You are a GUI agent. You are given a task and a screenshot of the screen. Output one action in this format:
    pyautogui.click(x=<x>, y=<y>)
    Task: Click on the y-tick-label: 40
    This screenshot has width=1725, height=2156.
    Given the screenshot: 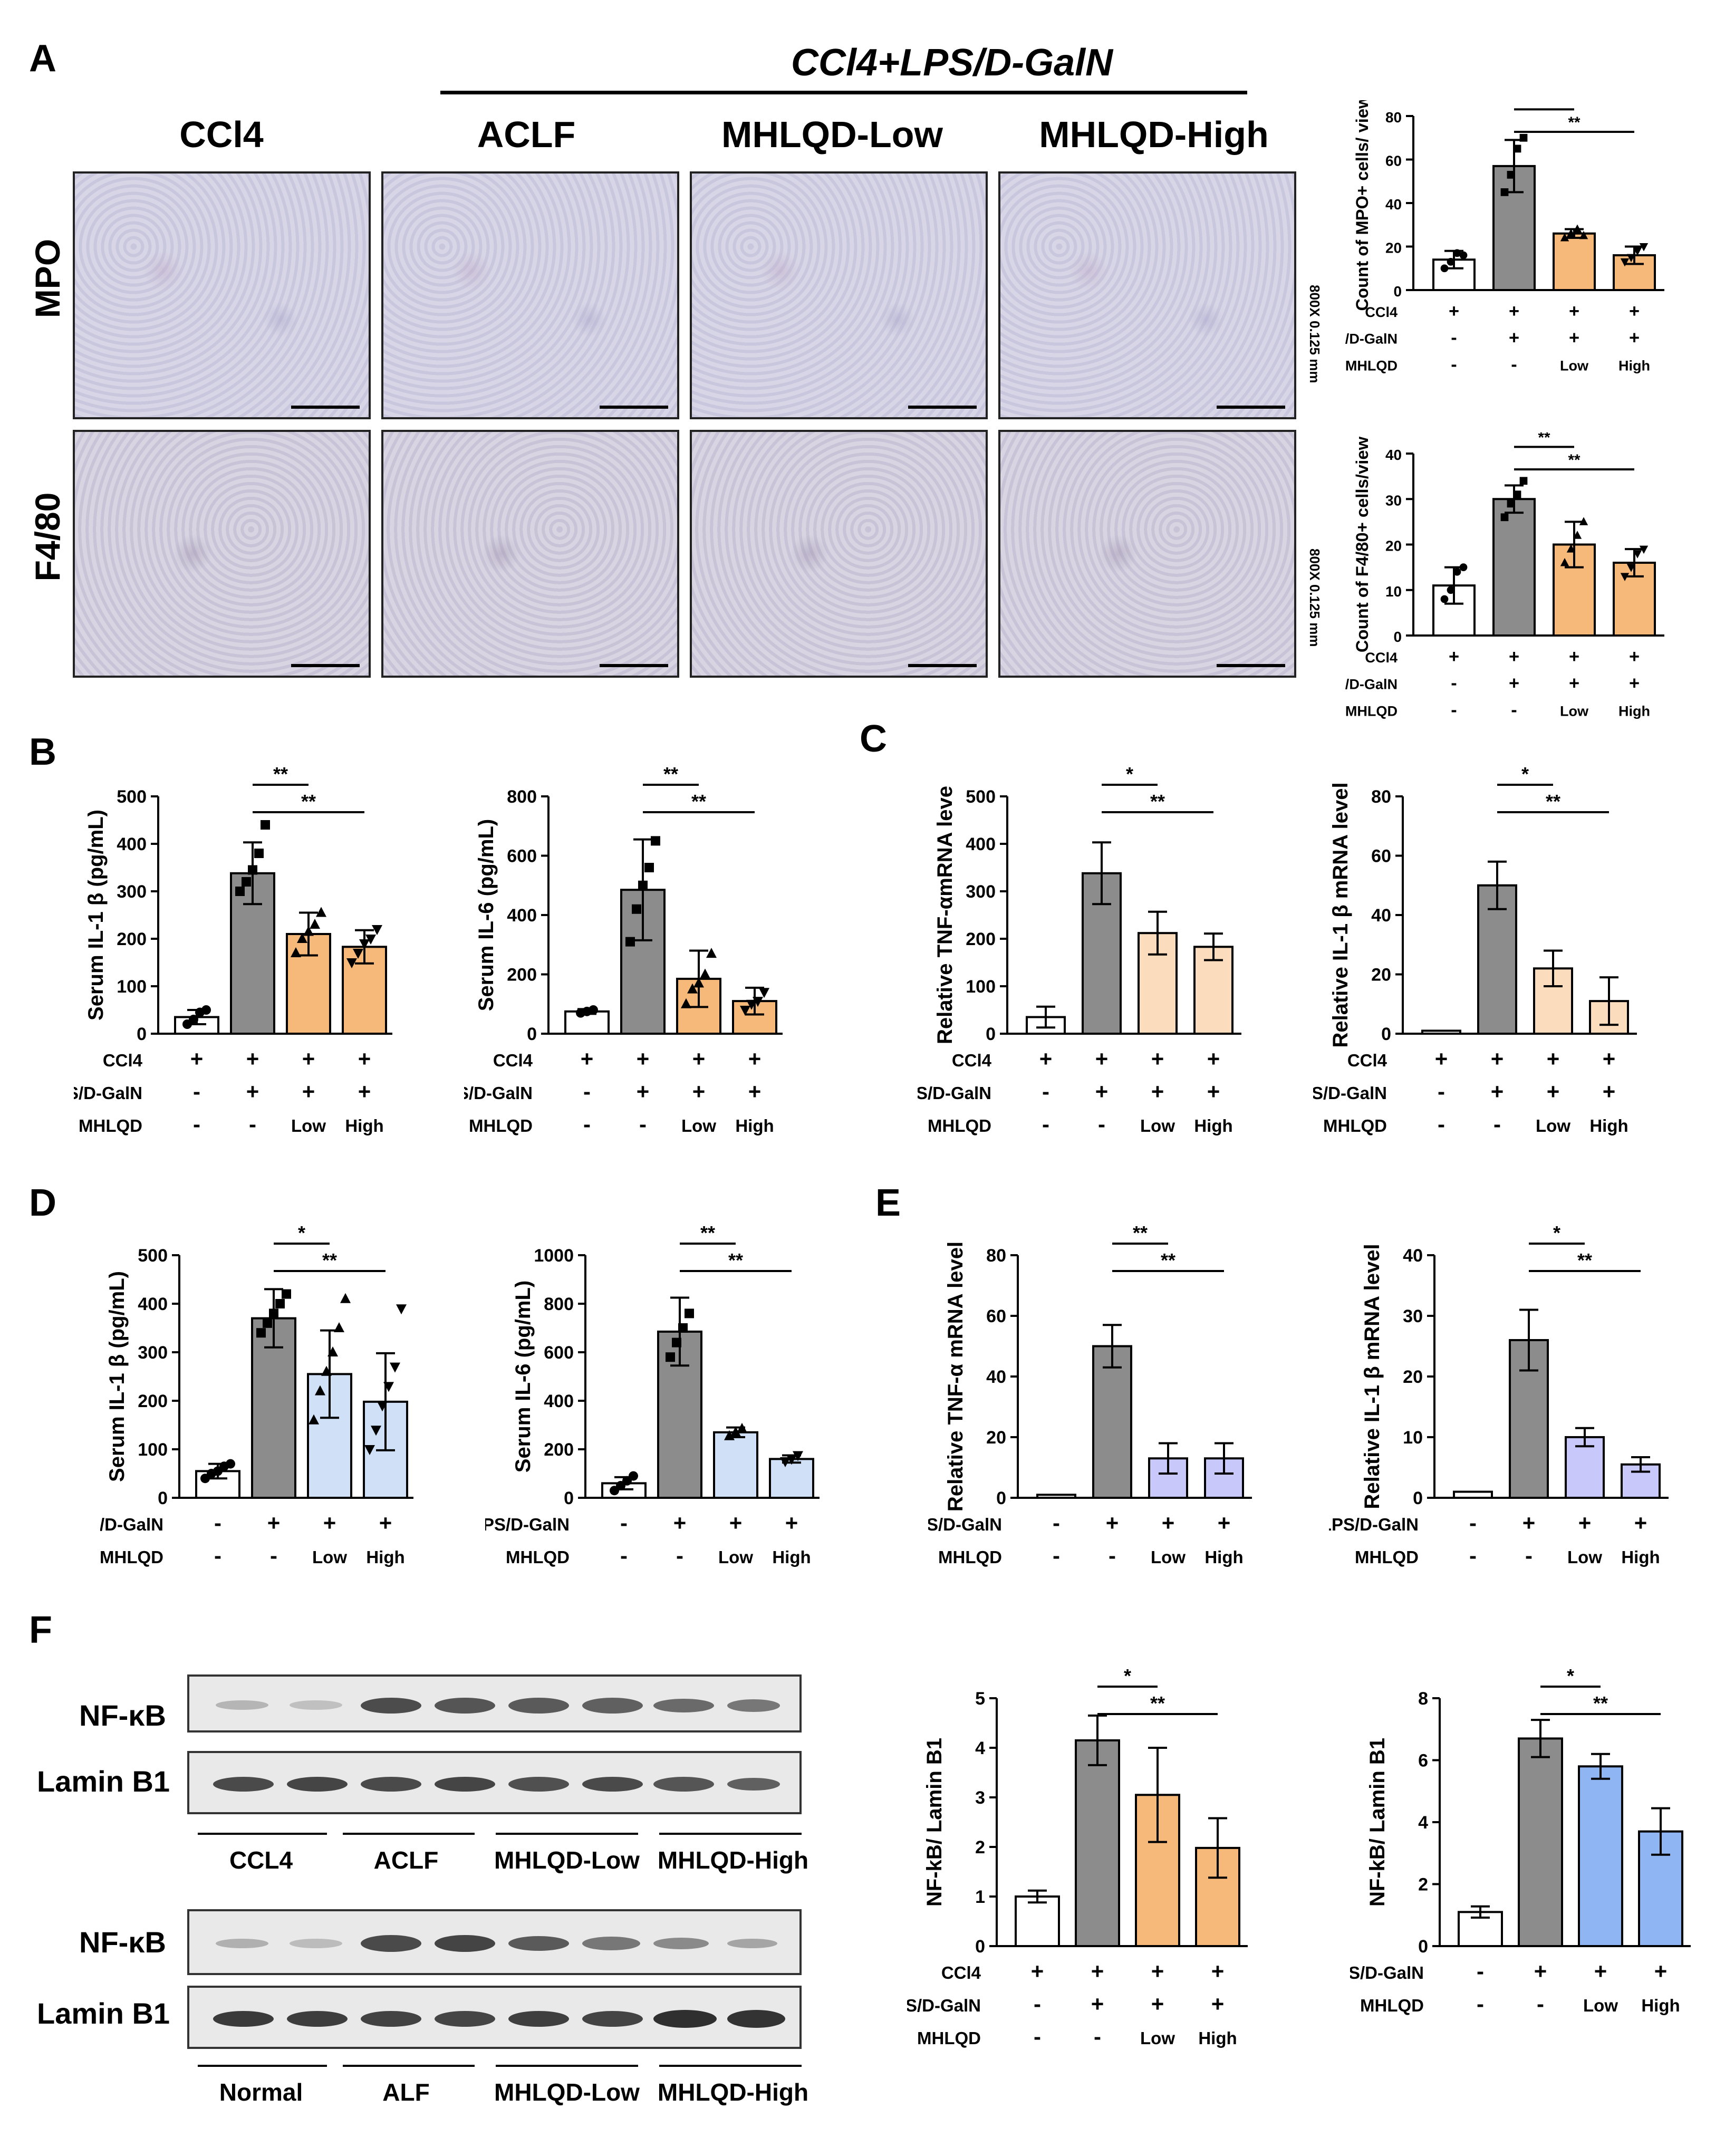 What is the action you would take?
    pyautogui.click(x=996, y=1377)
    